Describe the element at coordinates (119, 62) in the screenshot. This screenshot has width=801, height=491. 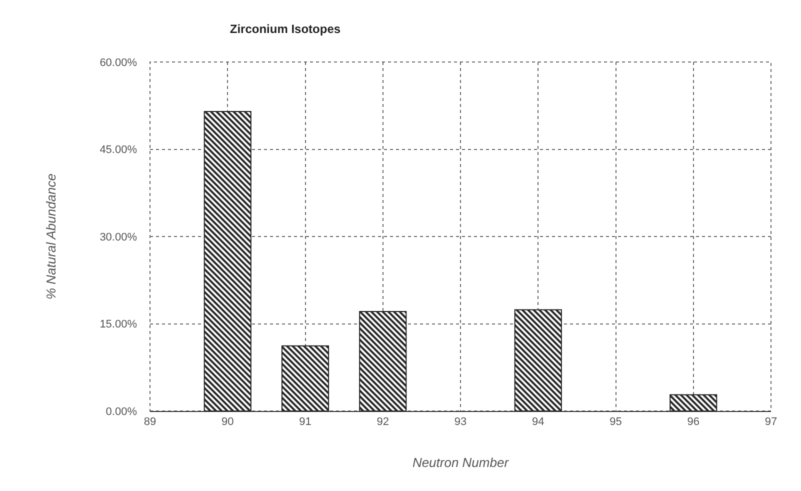
I see `y-tick-label: 60.00%` at that location.